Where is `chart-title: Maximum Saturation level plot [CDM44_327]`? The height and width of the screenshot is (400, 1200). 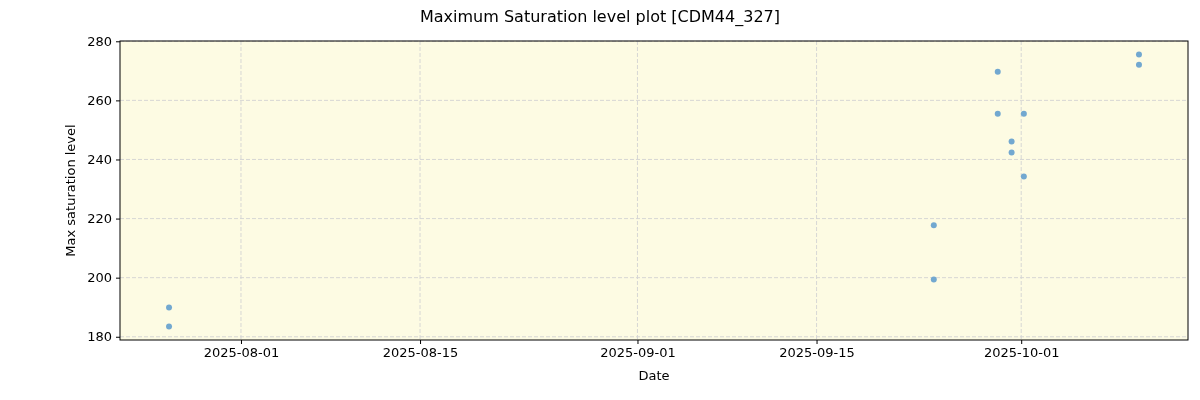 chart-title: Maximum Saturation level plot [CDM44_327] is located at coordinates (600, 17).